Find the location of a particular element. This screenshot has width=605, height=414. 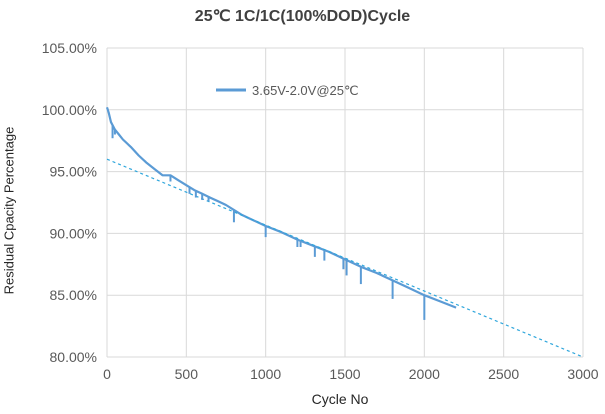

y-tick-label: 90.00% is located at coordinates (73, 233).